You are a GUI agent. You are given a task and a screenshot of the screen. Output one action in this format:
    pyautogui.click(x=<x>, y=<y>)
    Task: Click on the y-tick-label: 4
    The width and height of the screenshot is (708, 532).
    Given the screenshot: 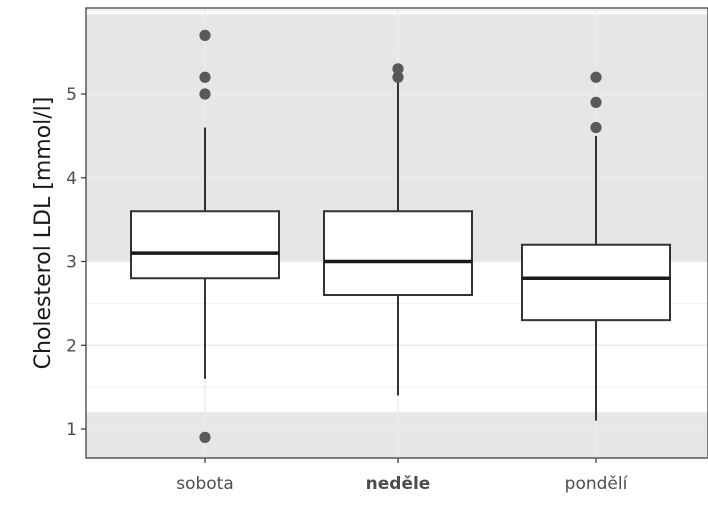 What is the action you would take?
    pyautogui.click(x=71, y=179)
    